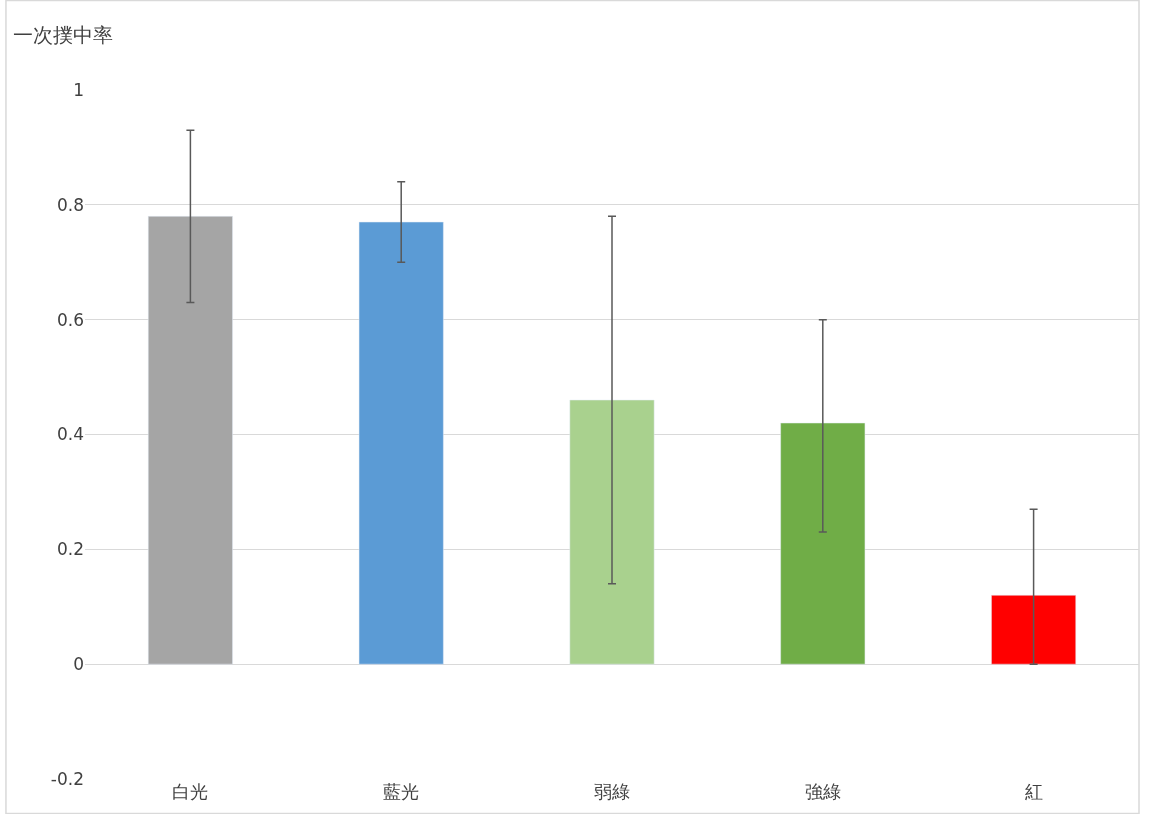 The height and width of the screenshot is (814, 1157). Describe the element at coordinates (67, 778) in the screenshot. I see `y-tick-label: -0.2` at that location.